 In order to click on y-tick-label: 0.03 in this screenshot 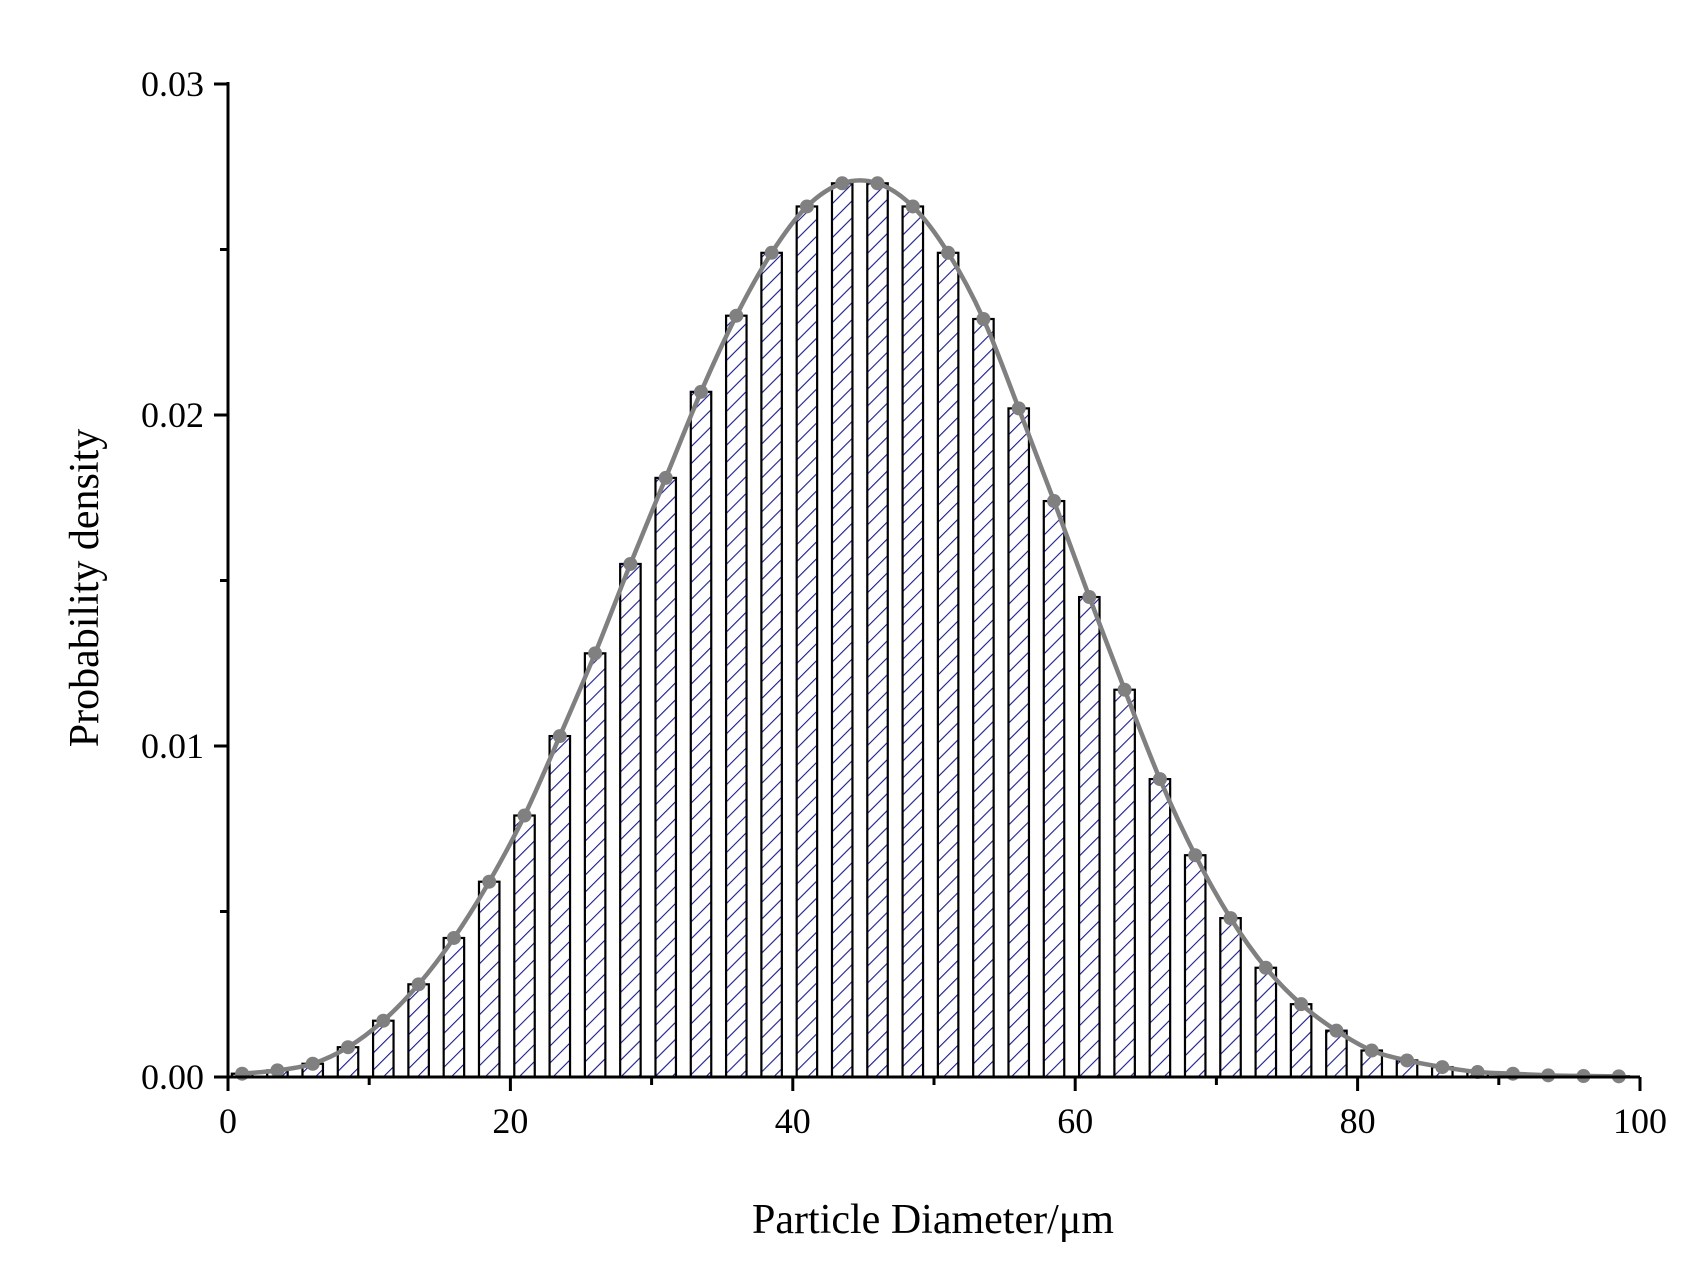, I will do `click(172, 84)`.